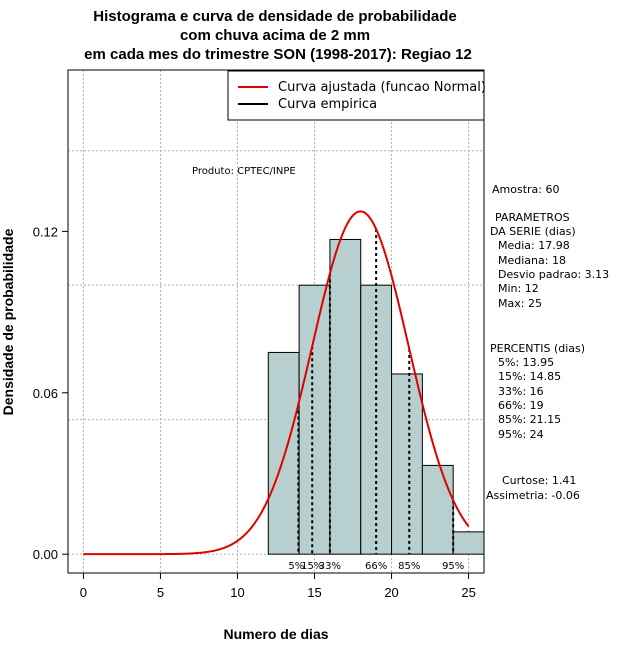  I want to click on x-tick-label: 20, so click(391, 592).